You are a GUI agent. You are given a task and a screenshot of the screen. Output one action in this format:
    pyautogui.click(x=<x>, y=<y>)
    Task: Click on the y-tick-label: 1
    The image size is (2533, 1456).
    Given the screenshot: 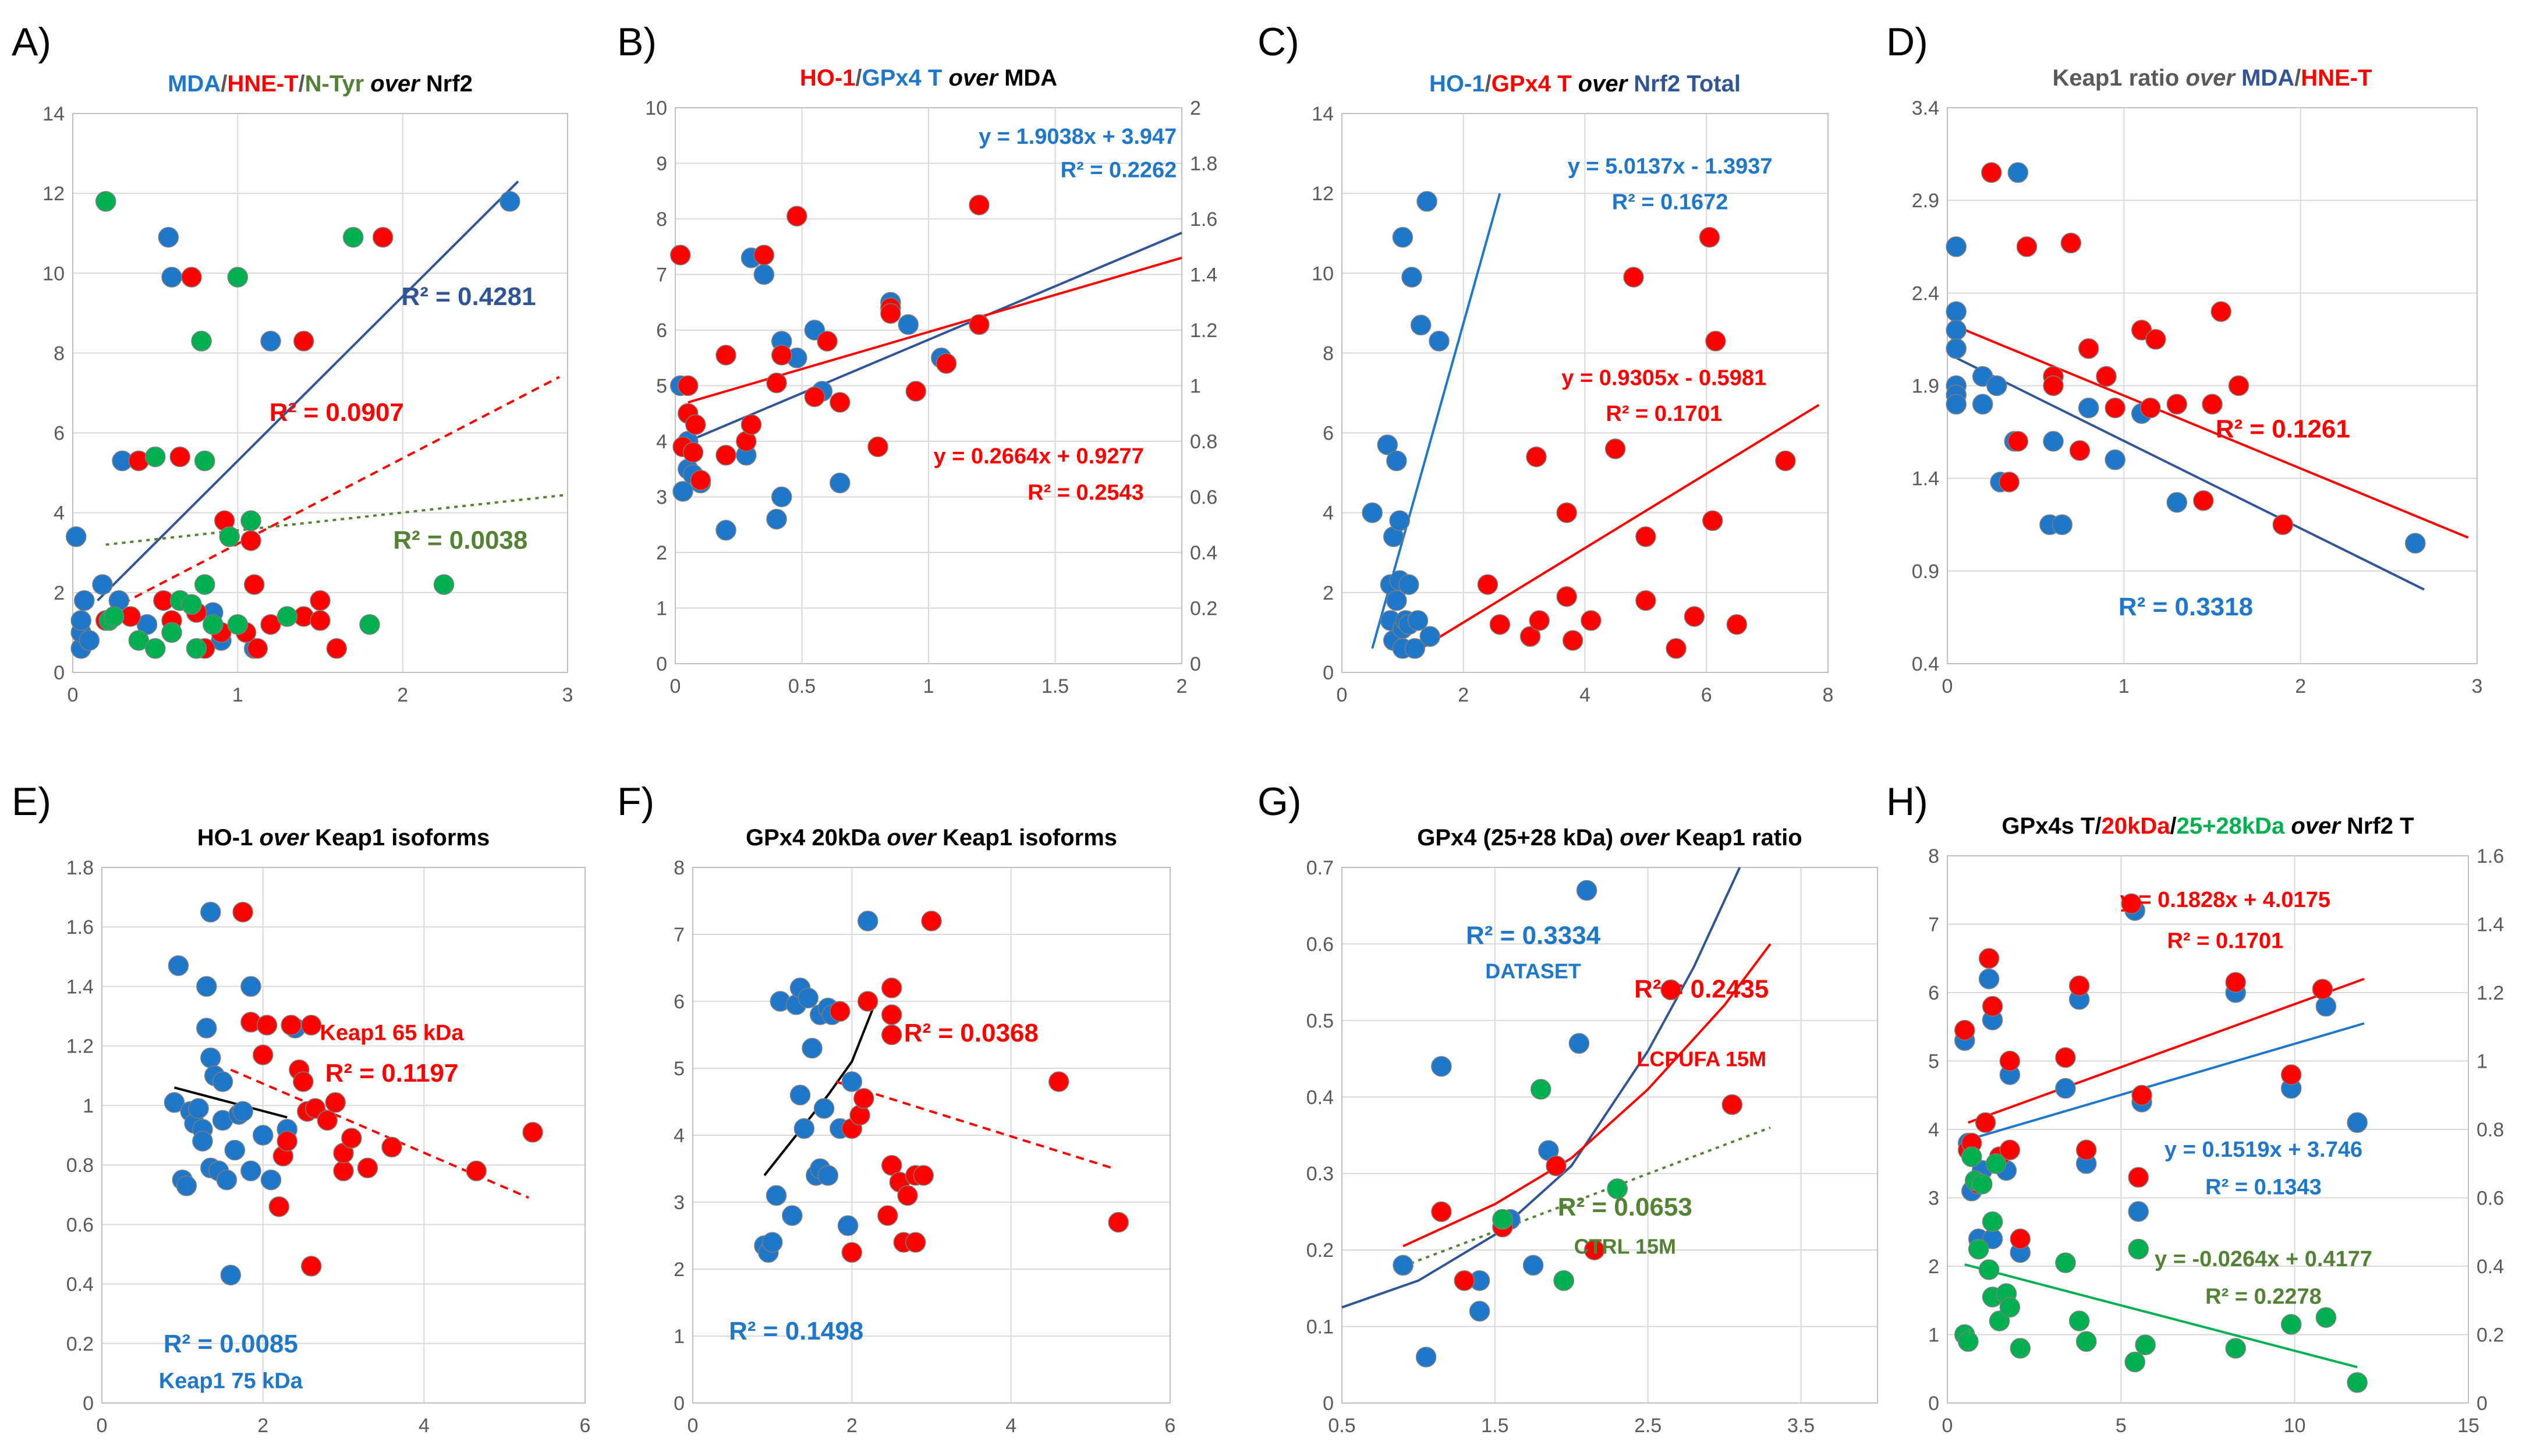 What is the action you would take?
    pyautogui.click(x=1933, y=1335)
    